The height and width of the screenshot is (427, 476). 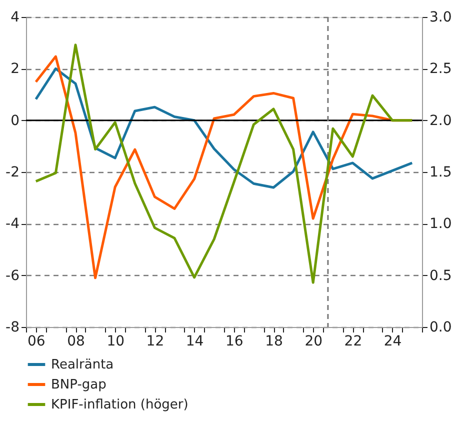 I want to click on y2-tick-label: 3.0, so click(x=441, y=18).